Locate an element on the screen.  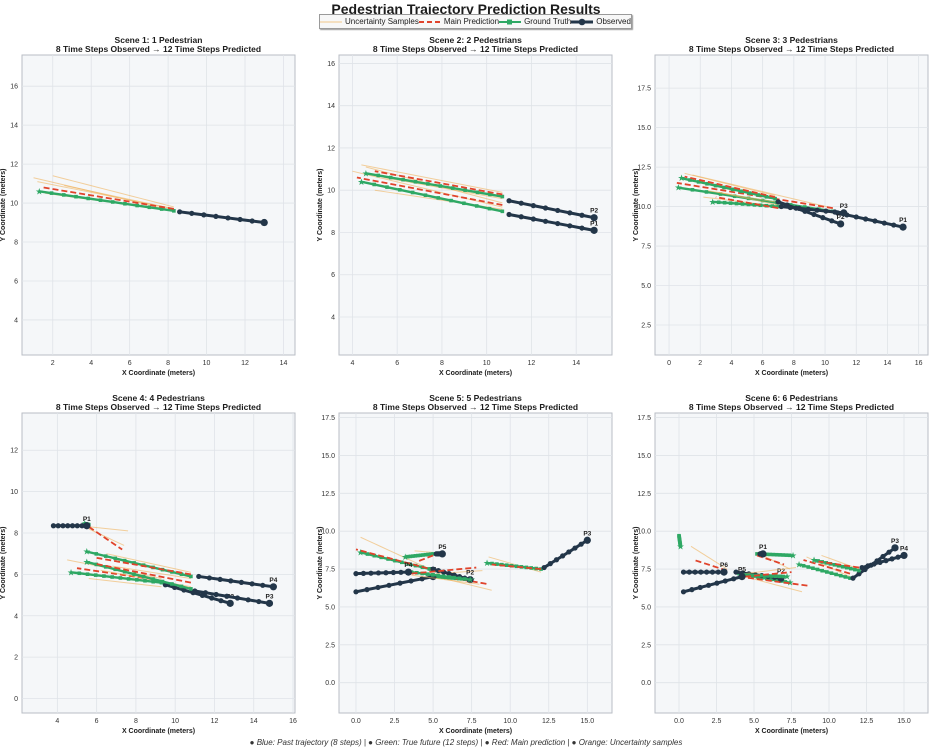
ground-truth-line is located at coordinates (434, 185).